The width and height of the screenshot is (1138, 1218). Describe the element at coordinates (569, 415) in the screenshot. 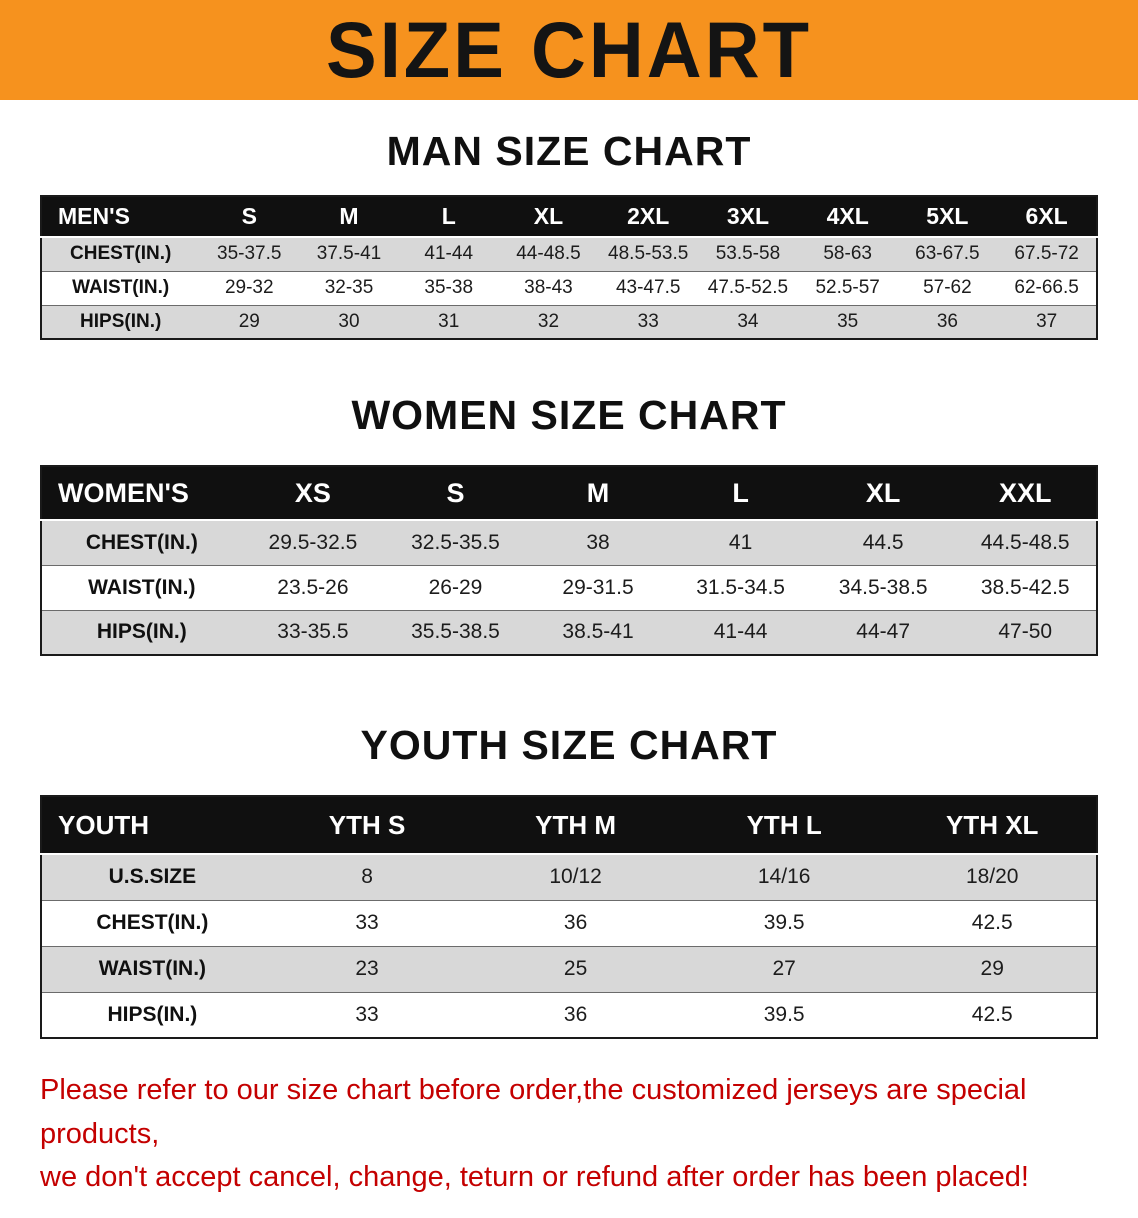

I see `section-heading-women: WOMEN SIZE CHART` at that location.